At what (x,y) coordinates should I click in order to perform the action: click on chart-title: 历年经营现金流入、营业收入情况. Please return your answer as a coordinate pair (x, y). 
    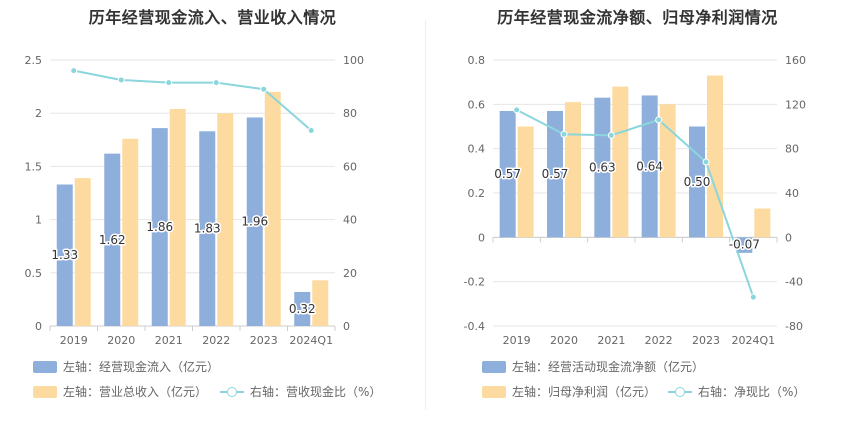
    Looking at the image, I should click on (212, 17).